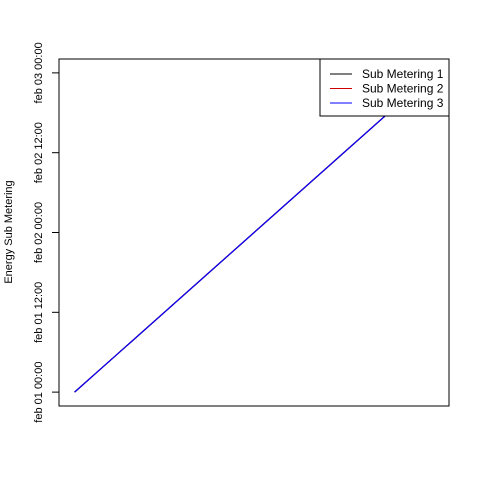 The height and width of the screenshot is (485, 480). Describe the element at coordinates (39, 312) in the screenshot. I see `y-tick-label: feb 01 12:00` at that location.